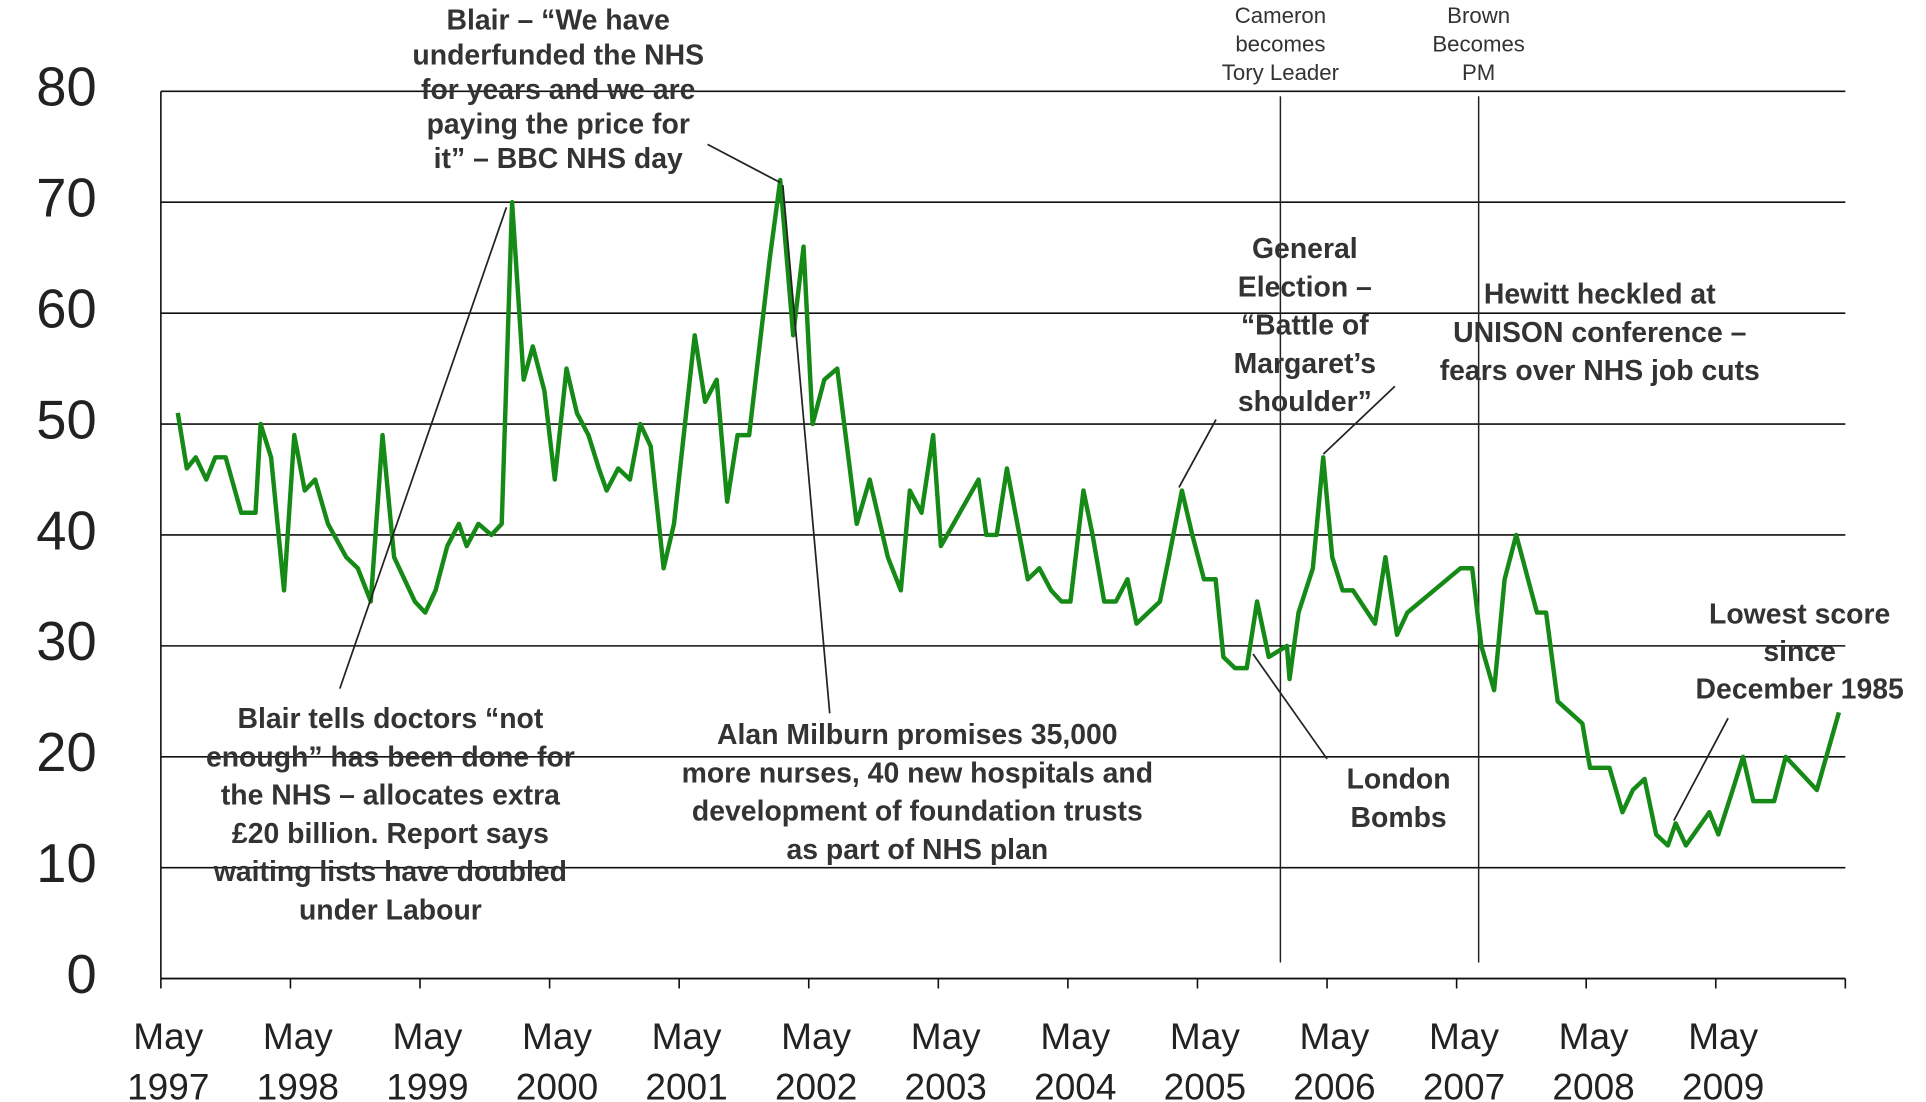  What do you see at coordinates (1075, 1058) in the screenshot?
I see `x-tick-label: May 2004` at bounding box center [1075, 1058].